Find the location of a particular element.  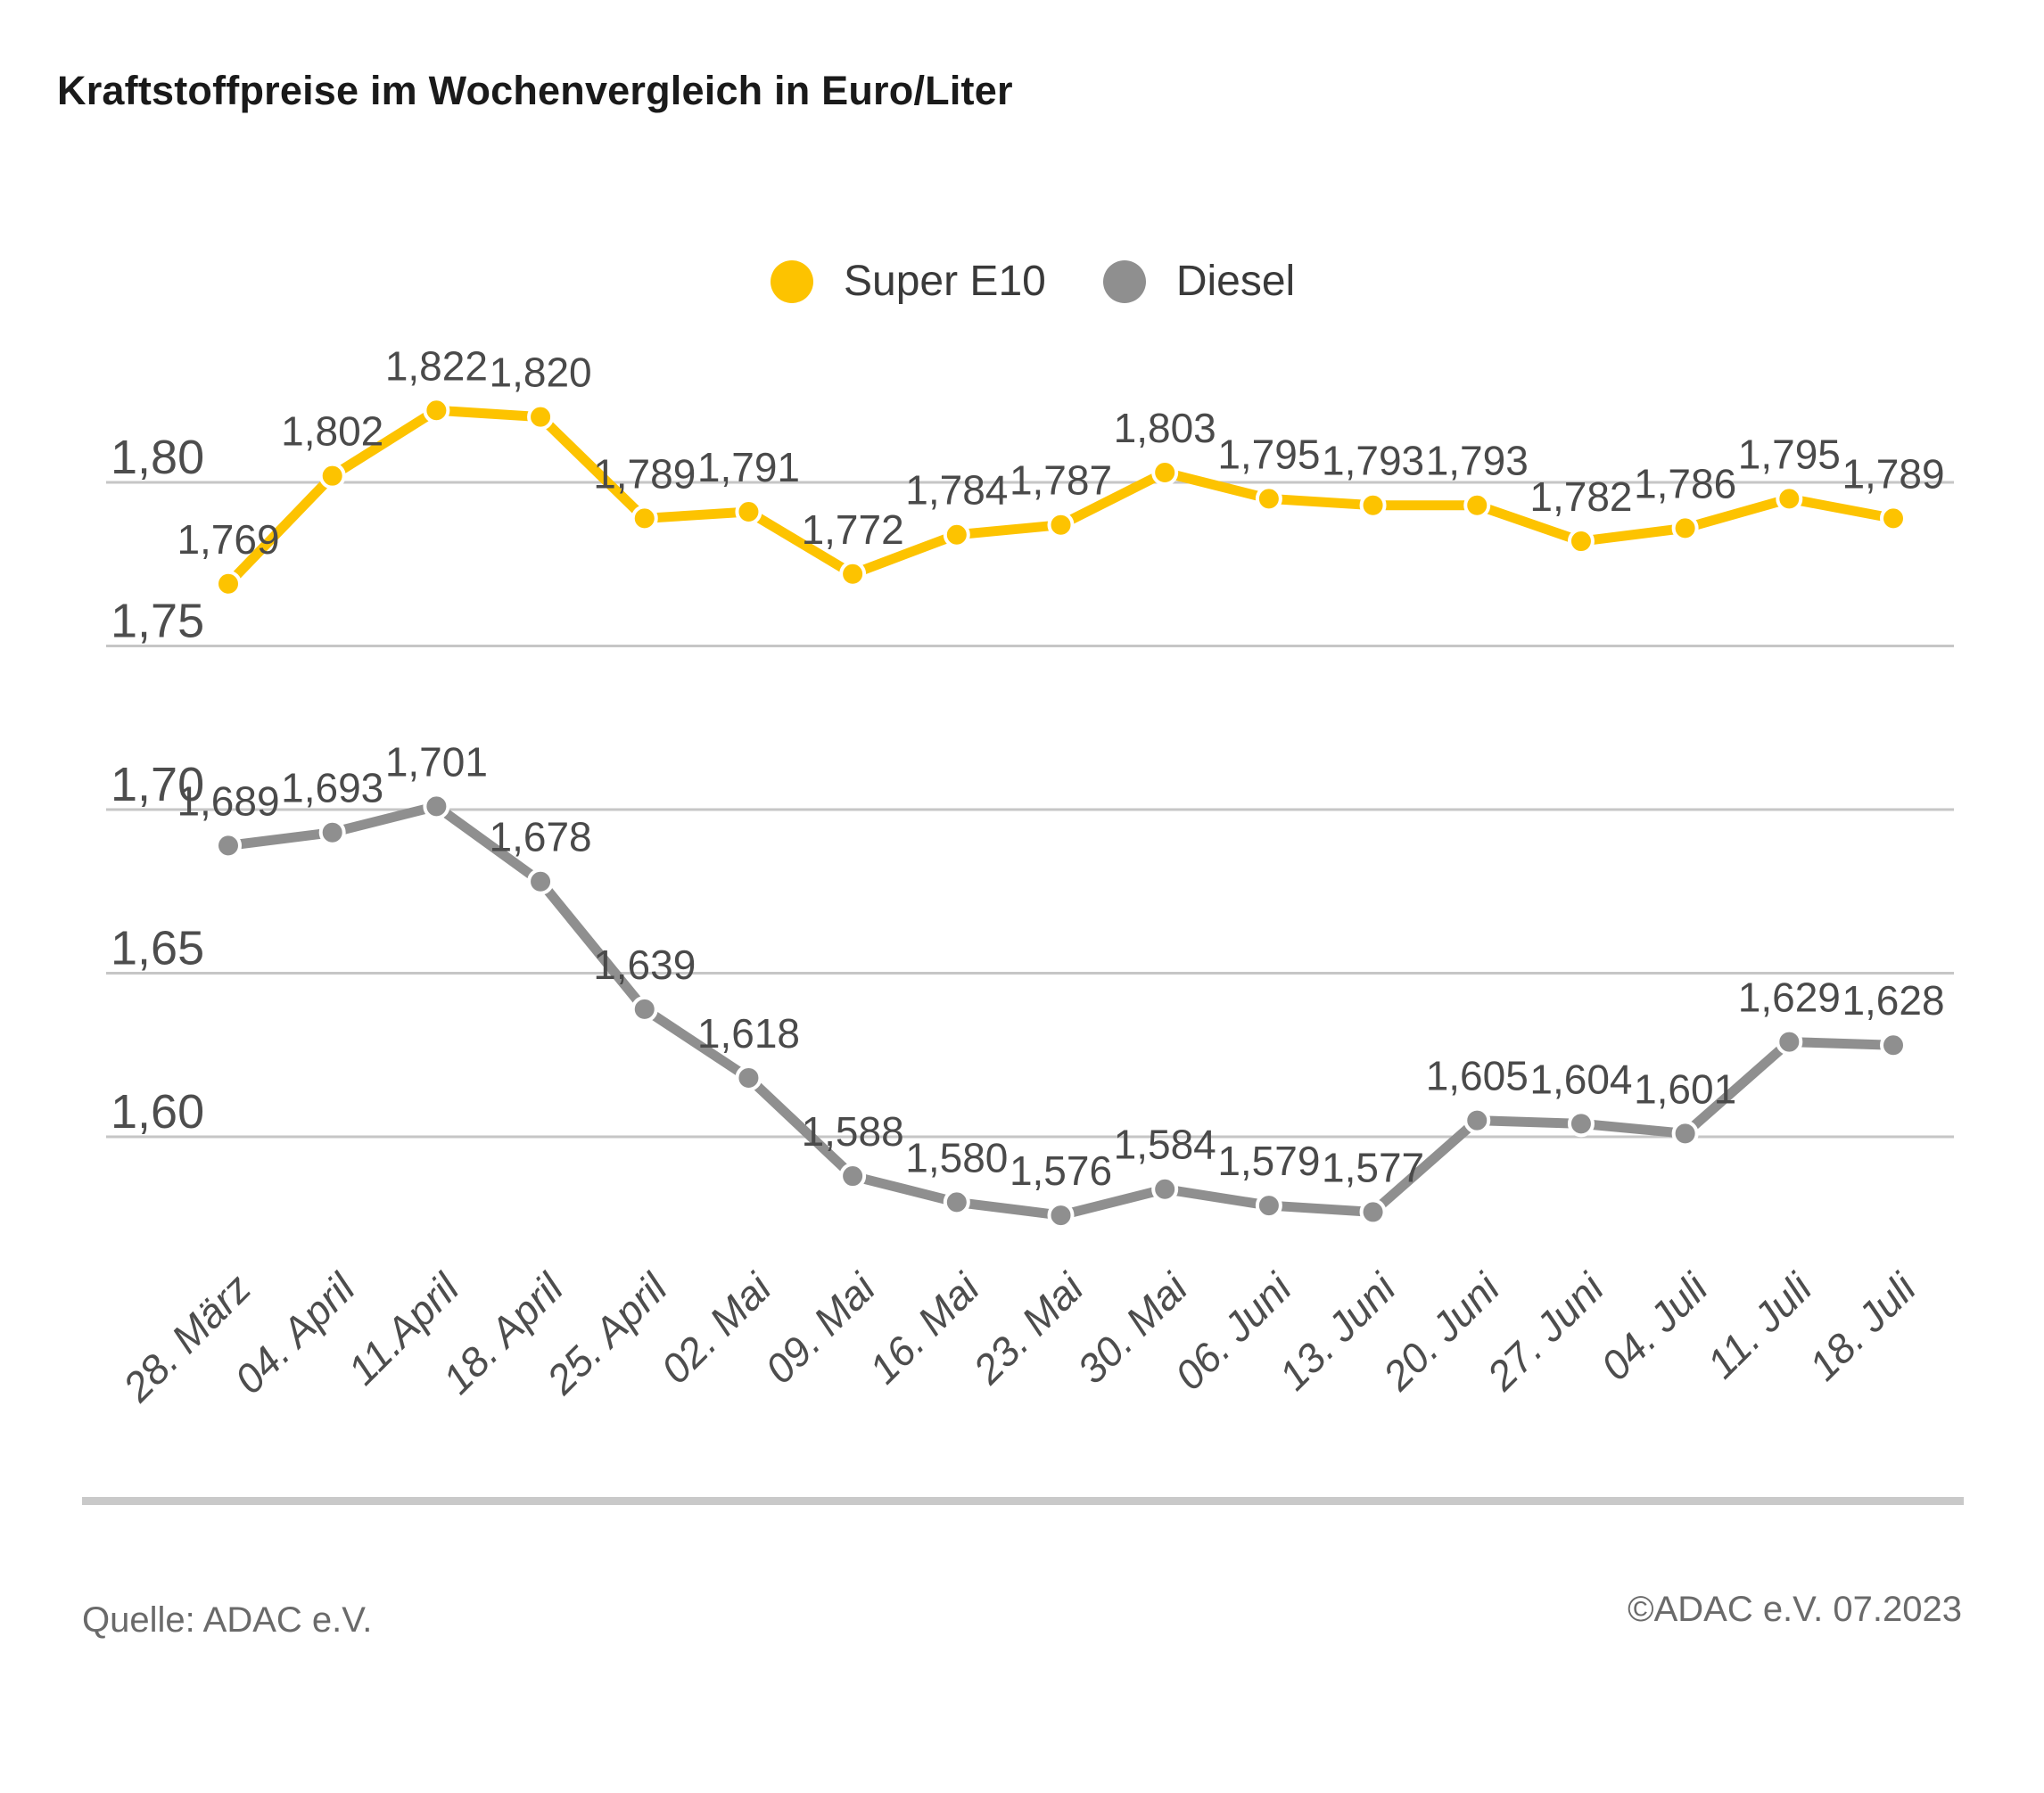

value-label-super-e10: 1,803 is located at coordinates (1165, 428).